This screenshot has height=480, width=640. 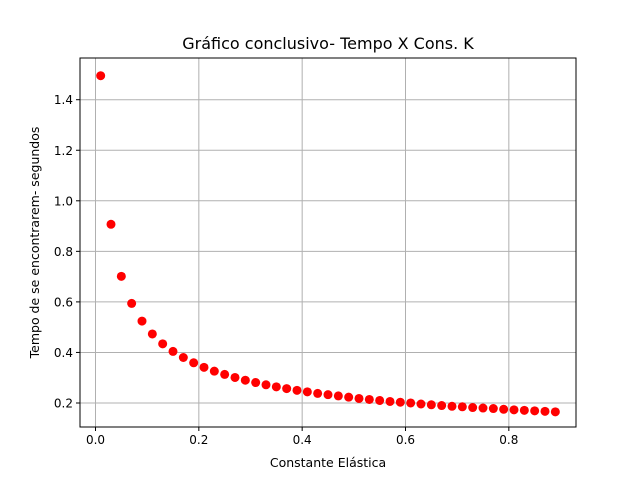 I want to click on y-tick-label: 0.6, so click(x=63, y=302).